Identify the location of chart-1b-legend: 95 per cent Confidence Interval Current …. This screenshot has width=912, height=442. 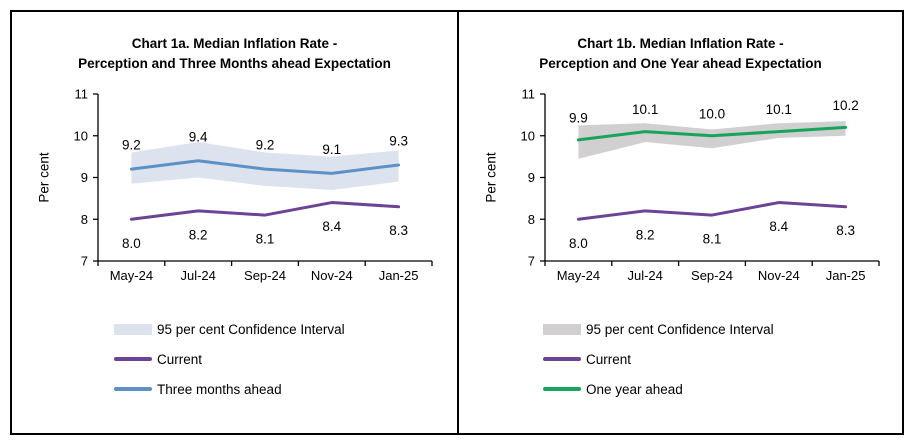
(680, 359).